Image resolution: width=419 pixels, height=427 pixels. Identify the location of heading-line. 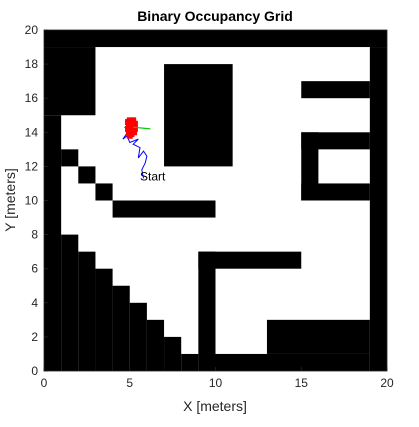
(142, 128).